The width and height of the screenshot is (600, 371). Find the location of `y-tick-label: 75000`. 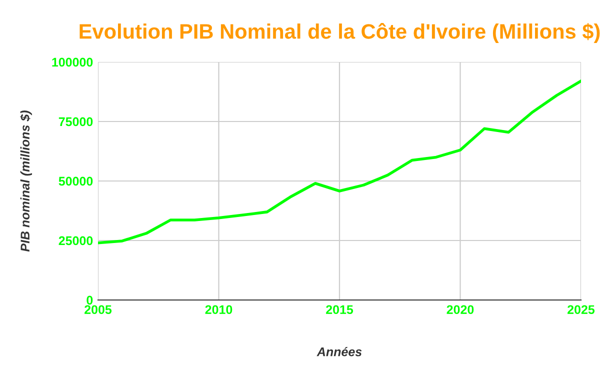

y-tick-label: 75000 is located at coordinates (75, 121).